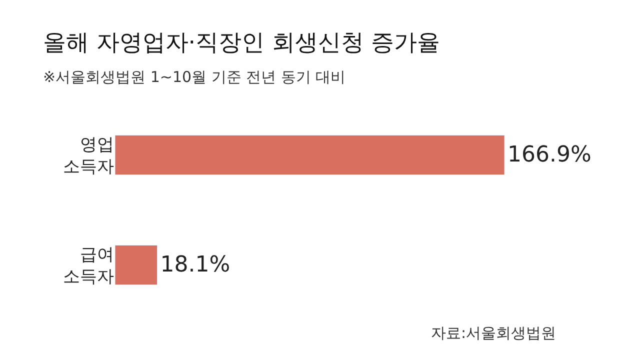 The width and height of the screenshot is (640, 350). Describe the element at coordinates (550, 155) in the screenshot. I see `data-label: 166.9%` at that location.